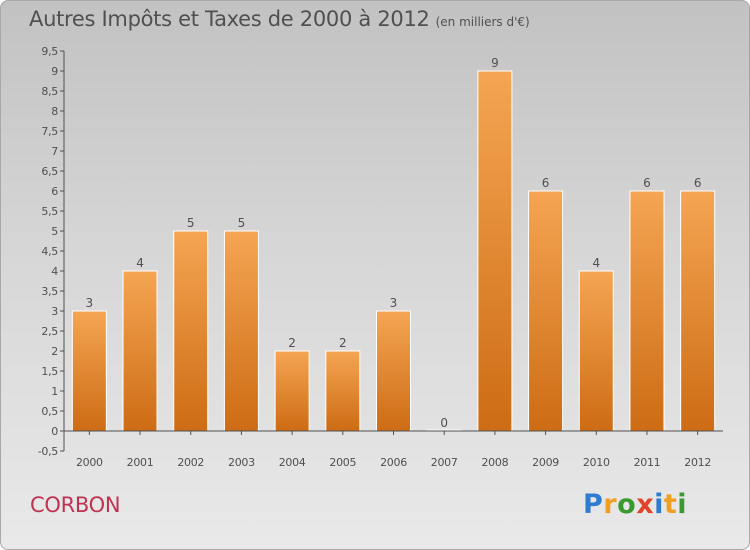 This screenshot has height=550, width=750. I want to click on y-tick-label: 5, so click(54, 231).